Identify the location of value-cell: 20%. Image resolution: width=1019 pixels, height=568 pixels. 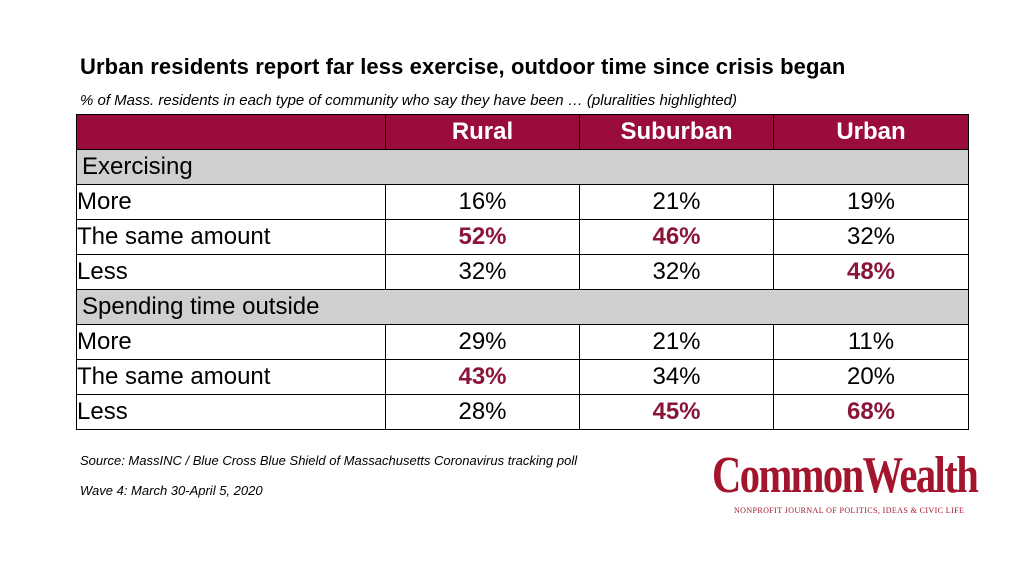
(871, 377).